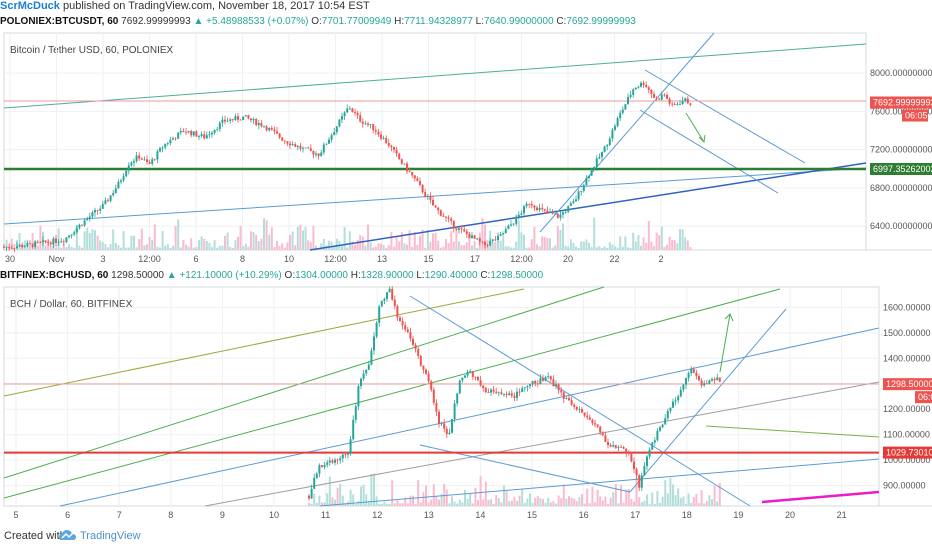 The image size is (932, 550). Describe the element at coordinates (110, 536) in the screenshot. I see `tradingview-brand: TradingView` at that location.